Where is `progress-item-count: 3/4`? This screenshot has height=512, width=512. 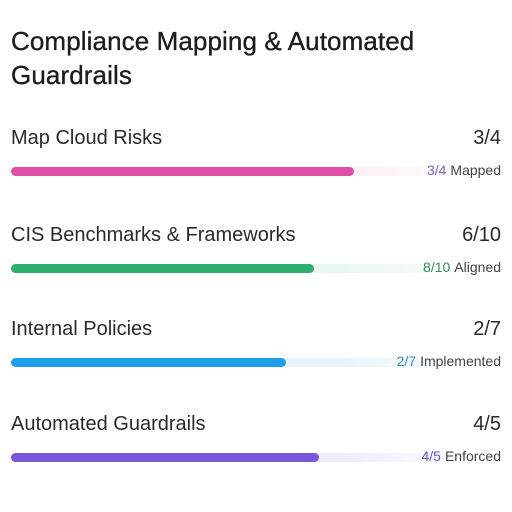
progress-item-count: 3/4 is located at coordinates (487, 138).